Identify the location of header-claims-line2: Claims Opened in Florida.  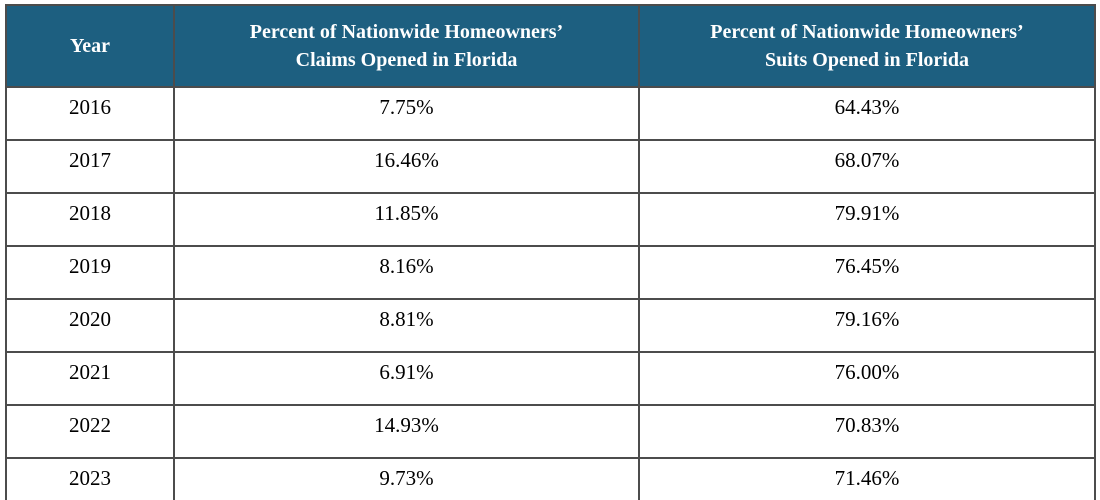
(406, 60).